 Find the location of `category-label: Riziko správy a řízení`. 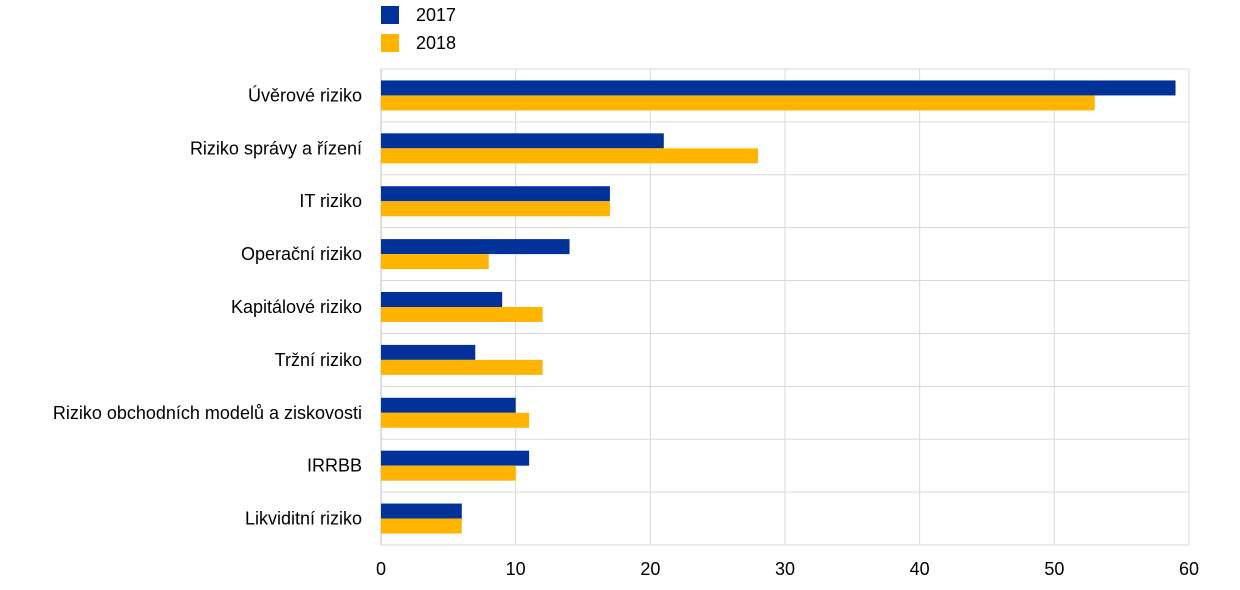

category-label: Riziko správy a řízení is located at coordinates (276, 148).